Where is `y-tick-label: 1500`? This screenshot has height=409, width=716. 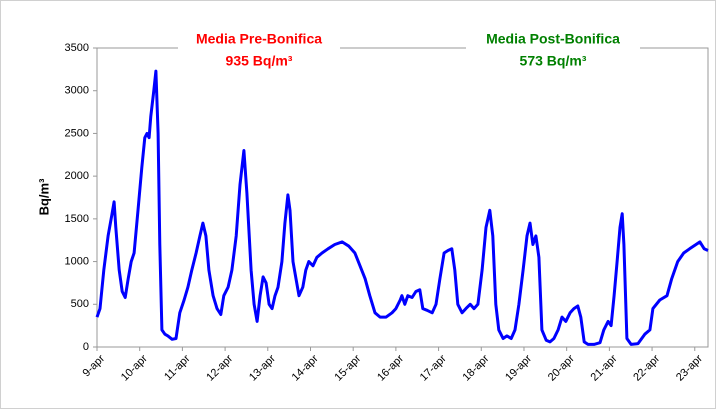 y-tick-label: 1500 is located at coordinates (77, 219).